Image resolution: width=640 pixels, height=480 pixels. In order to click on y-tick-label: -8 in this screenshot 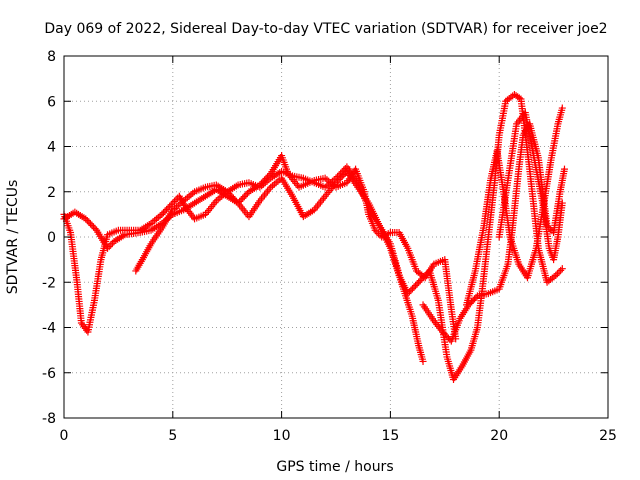, I will do `click(49, 419)`.